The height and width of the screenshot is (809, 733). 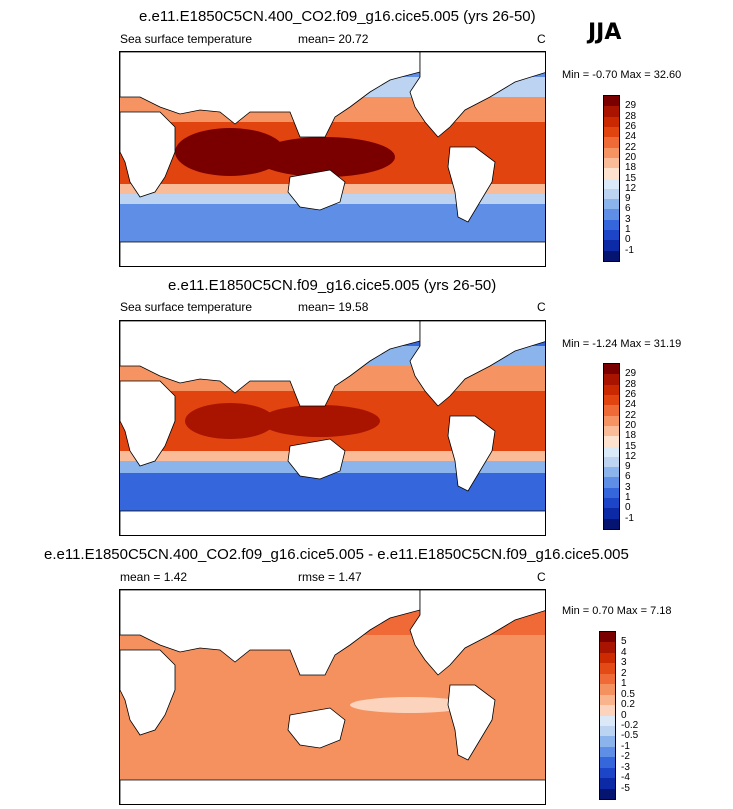 I want to click on panel1-land-eurasia, so click(x=270, y=95).